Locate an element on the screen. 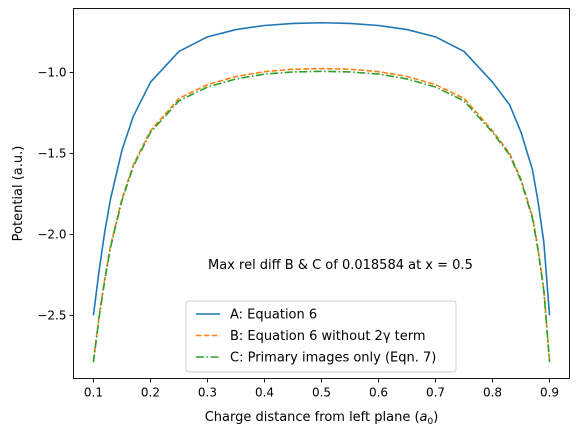  x-axis-label-symbol: a is located at coordinates (424, 417).